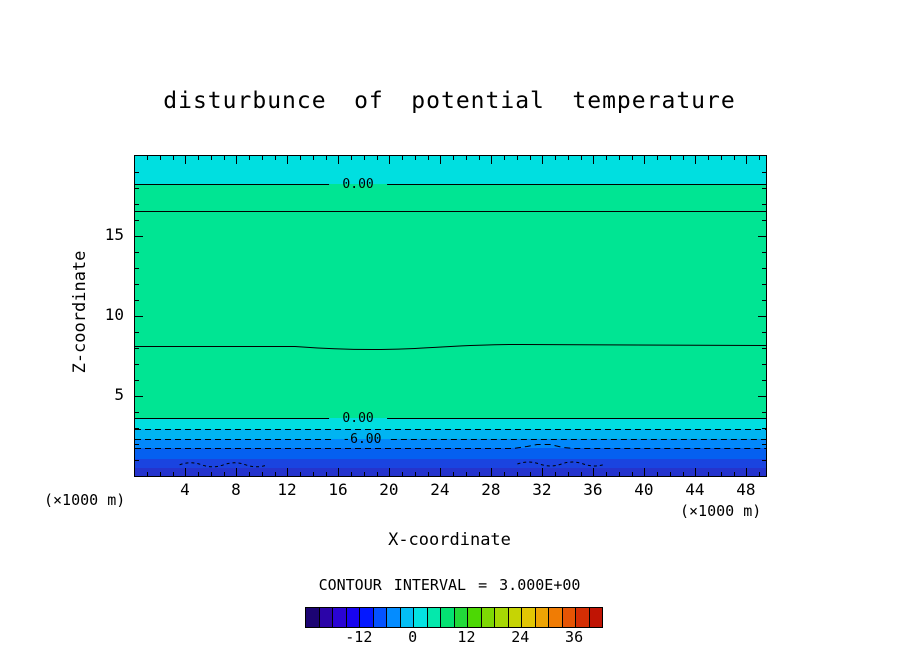 Image resolution: width=904 pixels, height=654 pixels. I want to click on colorbar-tick-label: 12, so click(466, 637).